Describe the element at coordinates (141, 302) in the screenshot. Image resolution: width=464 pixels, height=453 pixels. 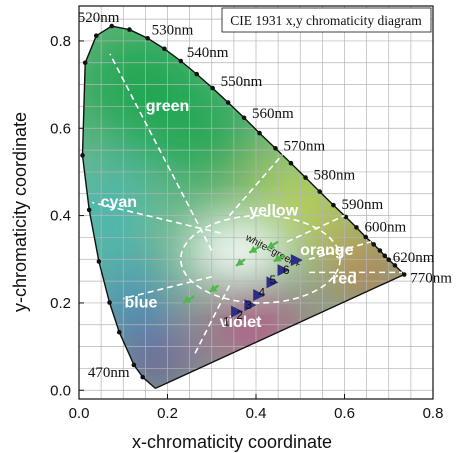
I see `region-label-blue: blue` at that location.